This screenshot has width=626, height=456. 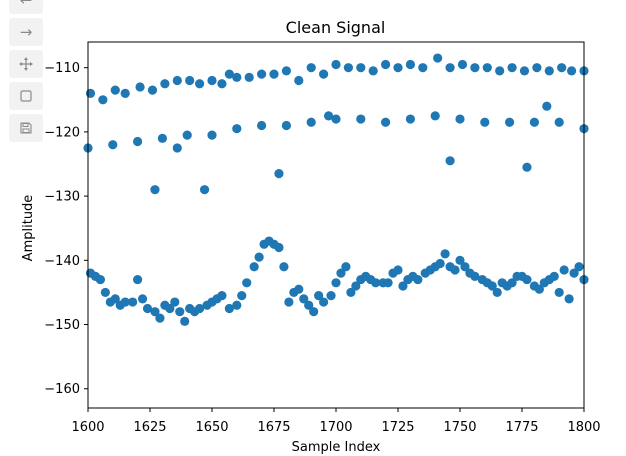 What do you see at coordinates (26, 4) in the screenshot?
I see `back-arrow-icon: ←` at bounding box center [26, 4].